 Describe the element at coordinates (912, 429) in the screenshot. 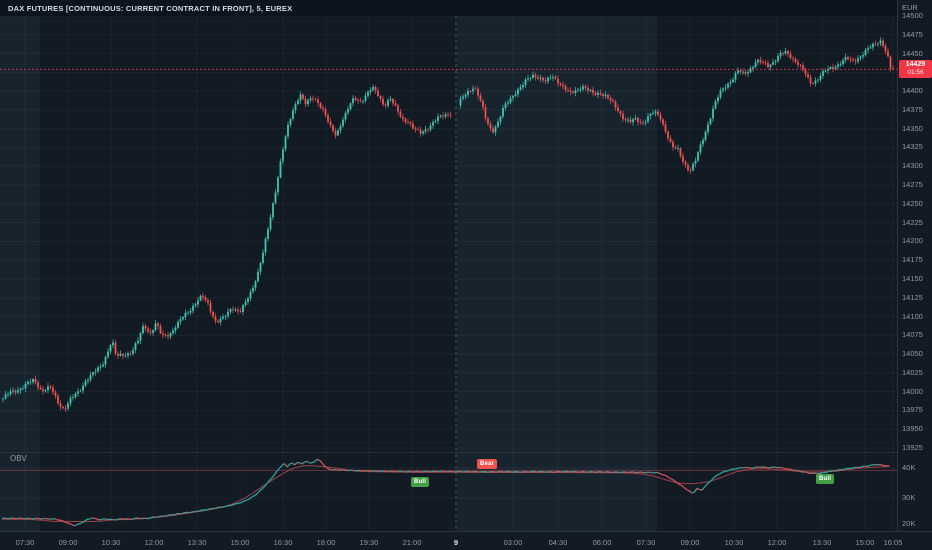

I see `price-tick-label: 13950` at that location.